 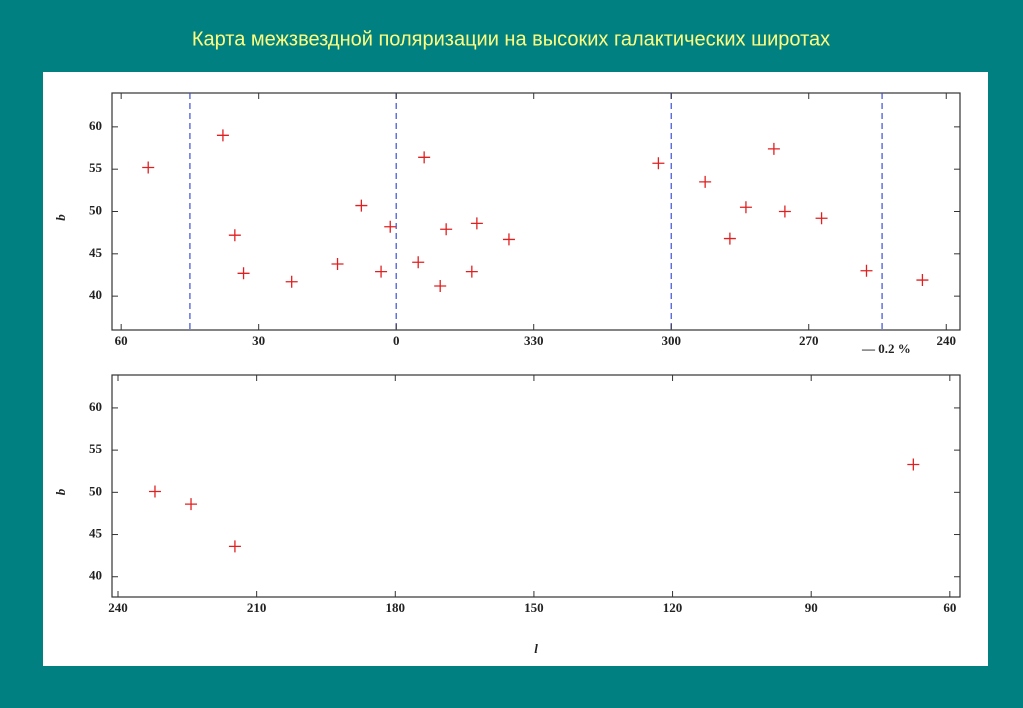 What do you see at coordinates (671, 340) in the screenshot?
I see `x-tick-label: 300` at bounding box center [671, 340].